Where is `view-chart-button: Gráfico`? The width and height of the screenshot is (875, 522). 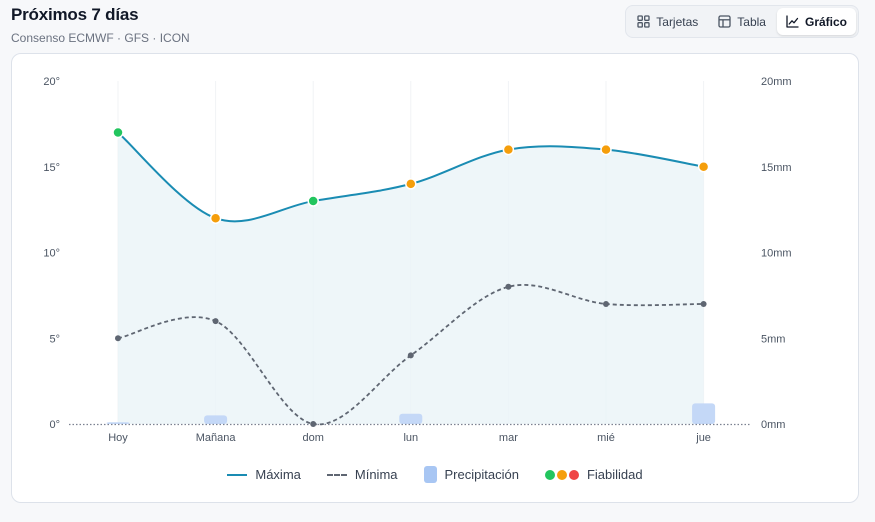 view-chart-button: Gráfico is located at coordinates (816, 21).